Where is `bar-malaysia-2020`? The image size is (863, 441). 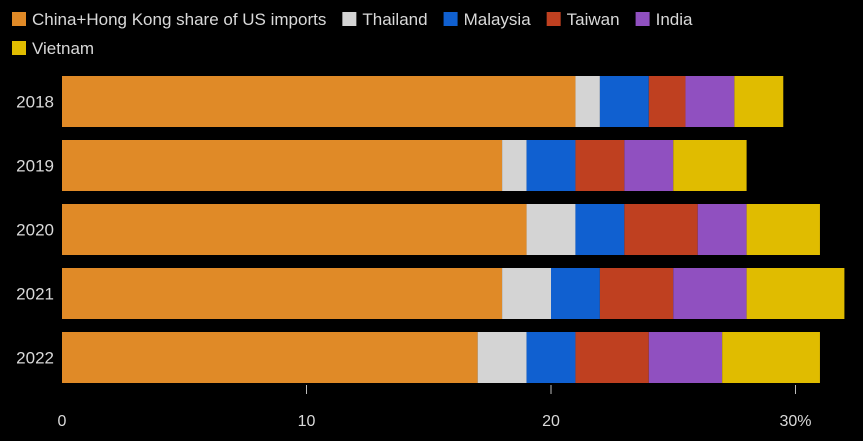
bar-malaysia-2020 is located at coordinates (600, 229).